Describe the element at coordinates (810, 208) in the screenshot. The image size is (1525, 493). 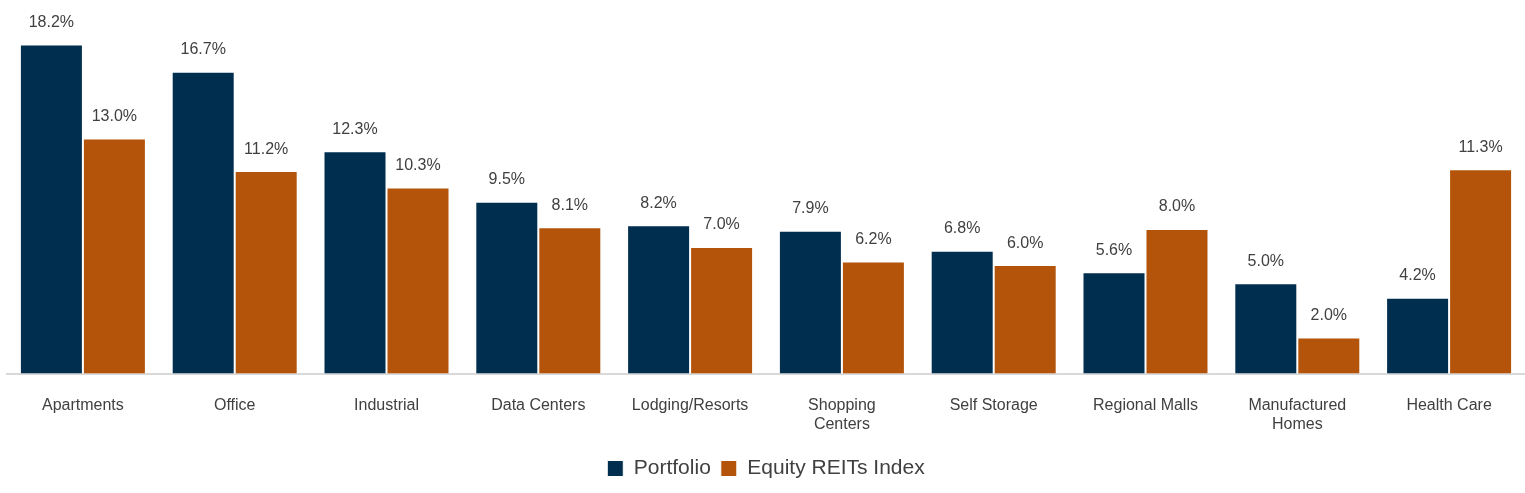
I see `data-label: 7.9%` at that location.